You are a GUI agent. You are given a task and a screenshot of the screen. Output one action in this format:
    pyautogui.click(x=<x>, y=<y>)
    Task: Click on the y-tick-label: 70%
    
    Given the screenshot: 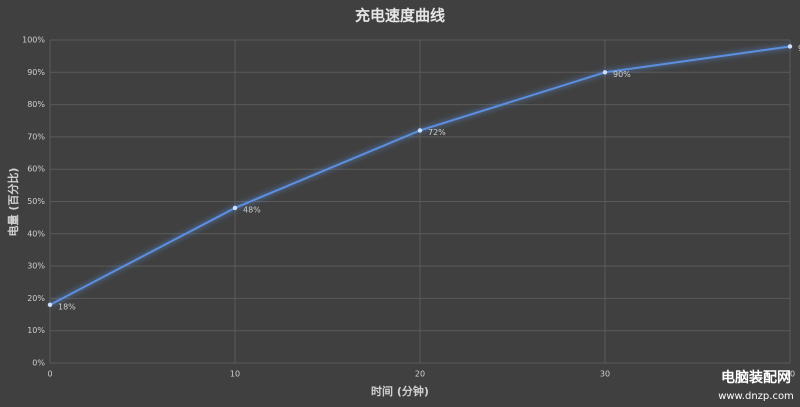 What is the action you would take?
    pyautogui.click(x=36, y=136)
    